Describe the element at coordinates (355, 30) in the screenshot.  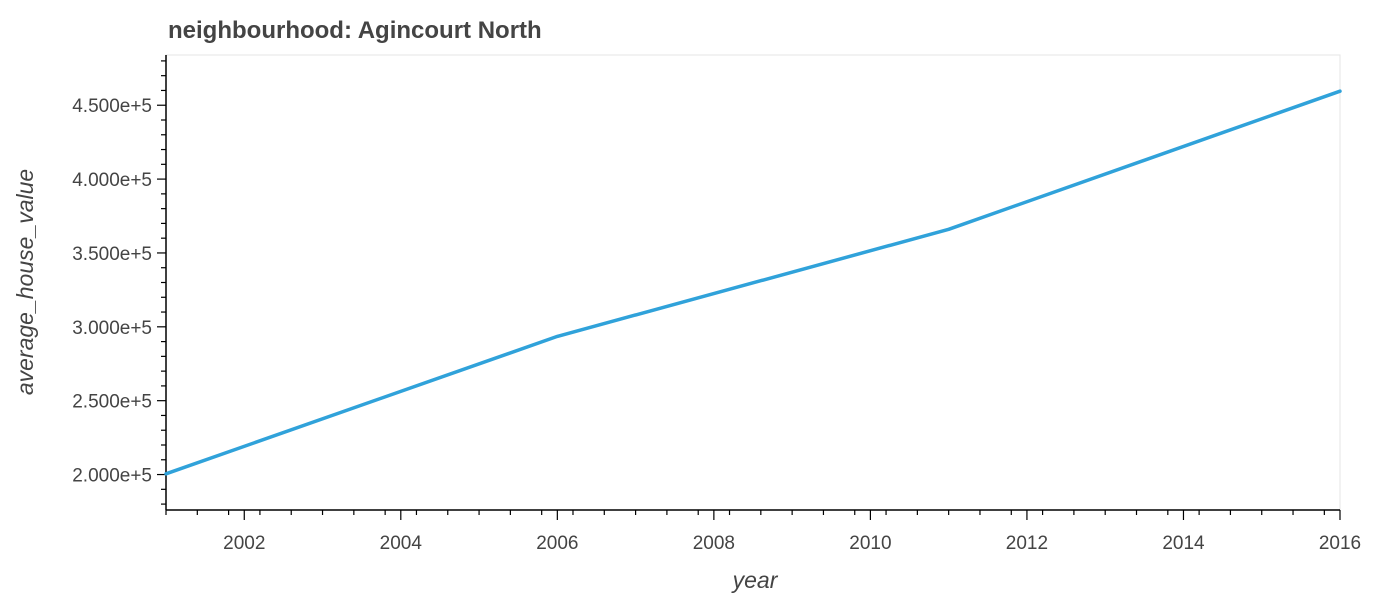
I see `chart-title: neighbourhood: Agincourt North` at that location.